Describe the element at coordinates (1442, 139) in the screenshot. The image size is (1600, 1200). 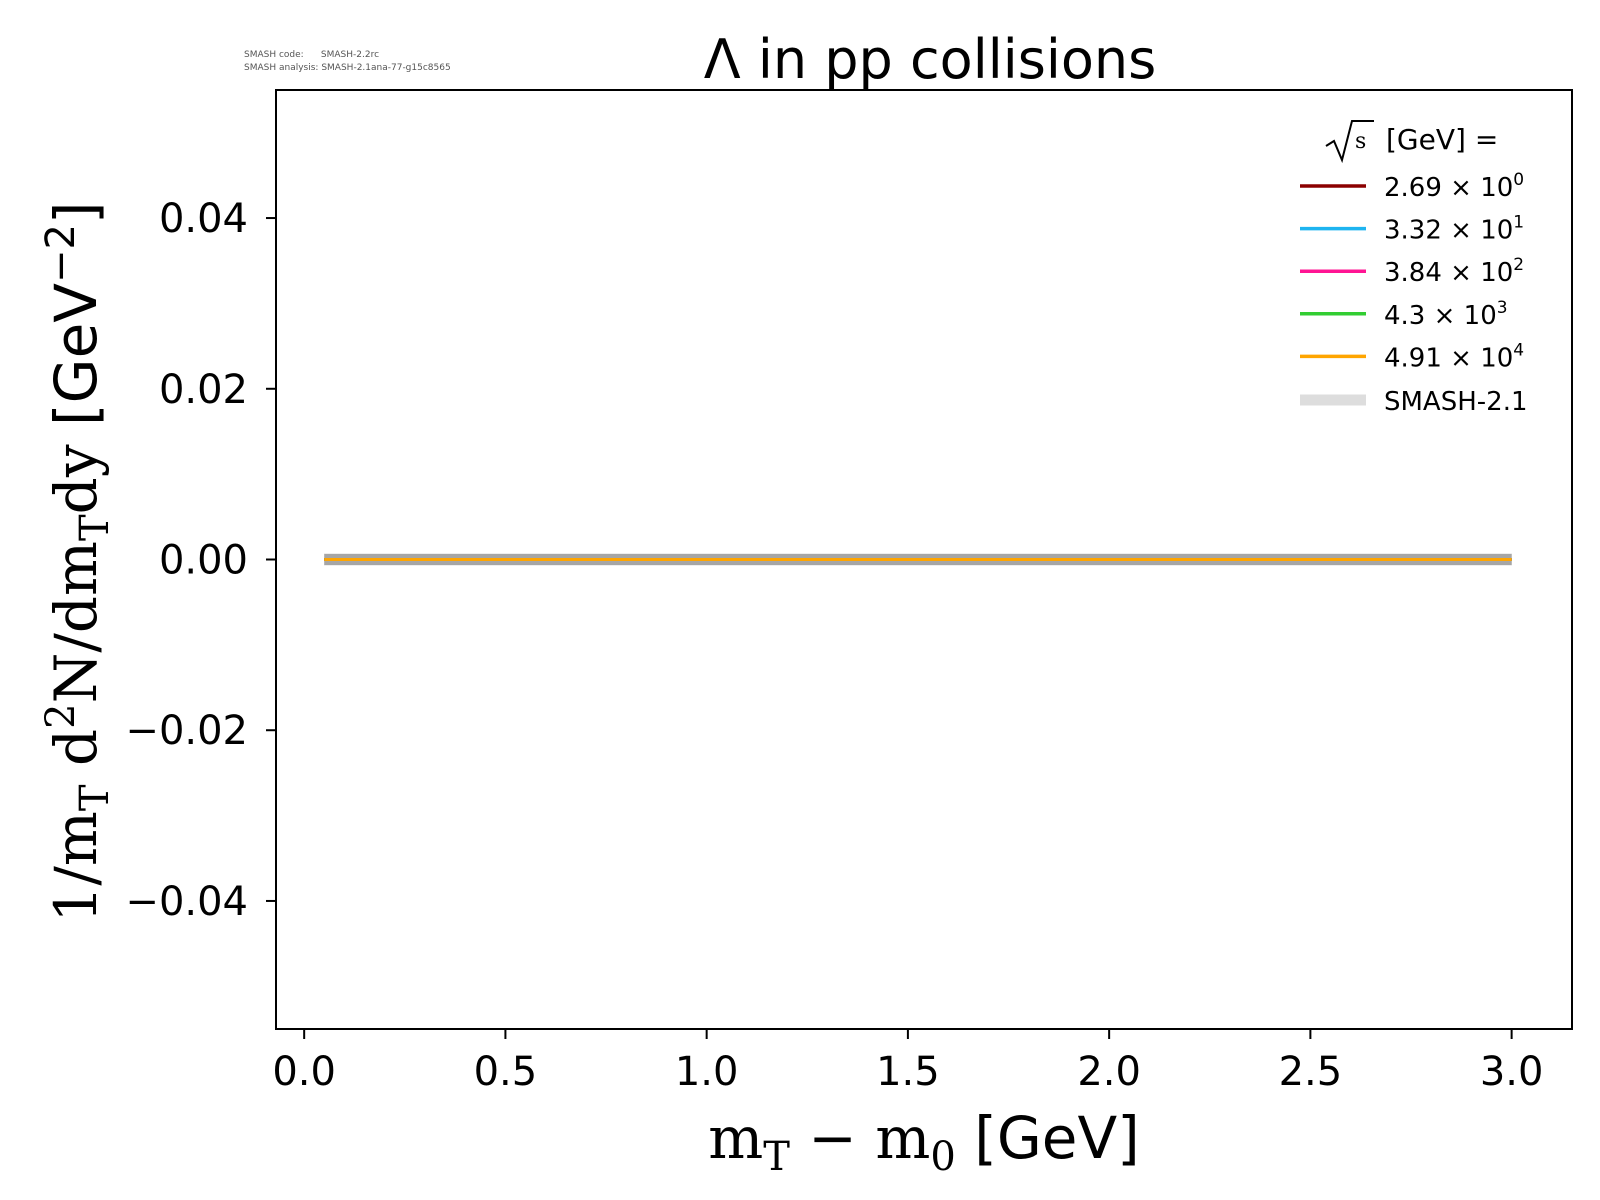
I see `legend-title-text: [GeV] =` at that location.